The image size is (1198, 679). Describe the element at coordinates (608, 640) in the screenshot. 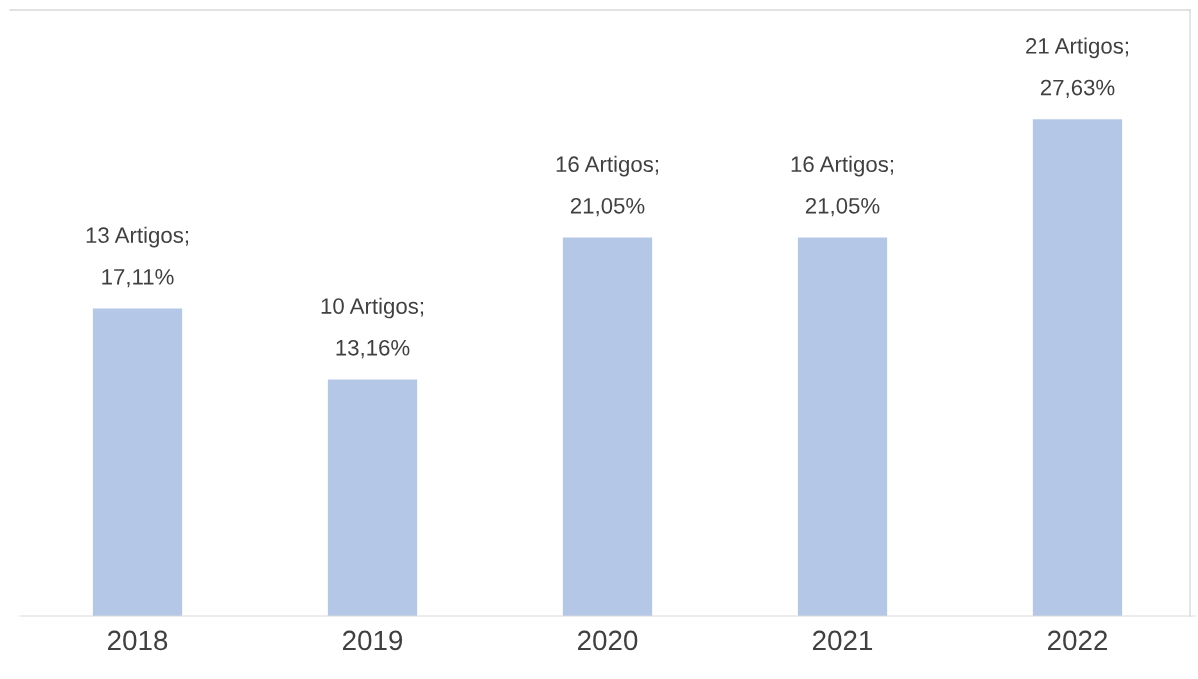

I see `x-tick-label: 2020` at that location.